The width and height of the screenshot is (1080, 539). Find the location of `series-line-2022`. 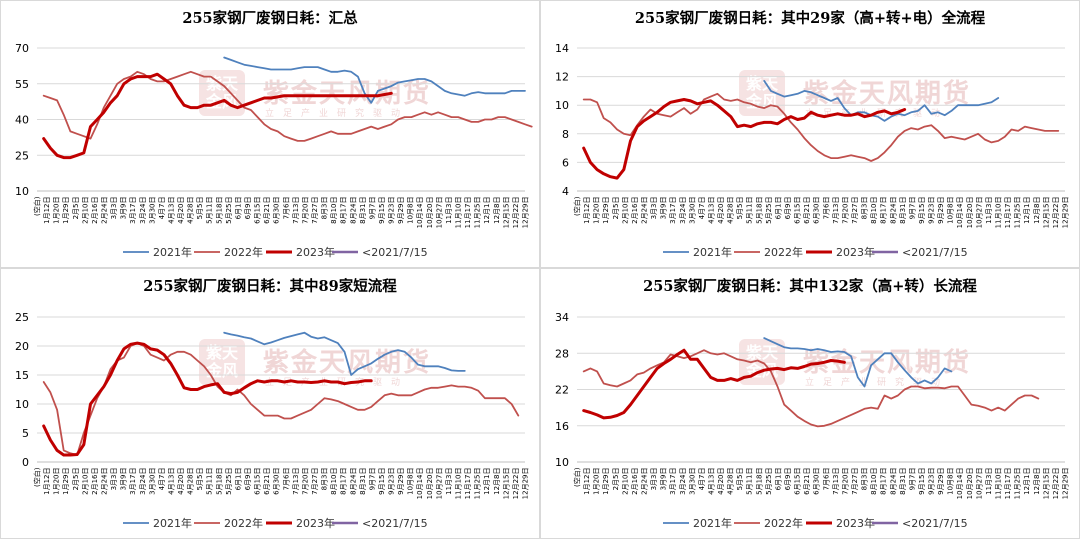

series-line-2022 is located at coordinates (821, 127).